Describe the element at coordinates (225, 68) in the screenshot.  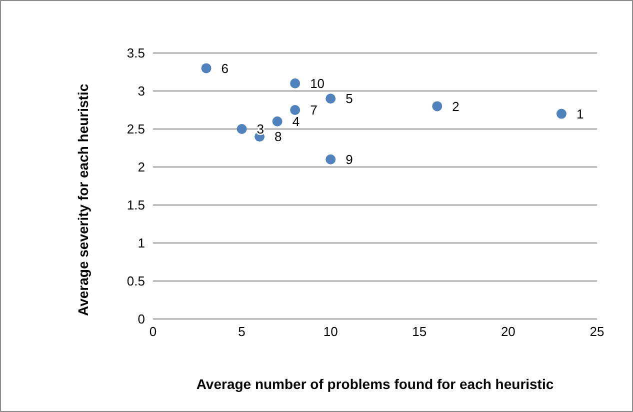
I see `annotation: 6` at that location.